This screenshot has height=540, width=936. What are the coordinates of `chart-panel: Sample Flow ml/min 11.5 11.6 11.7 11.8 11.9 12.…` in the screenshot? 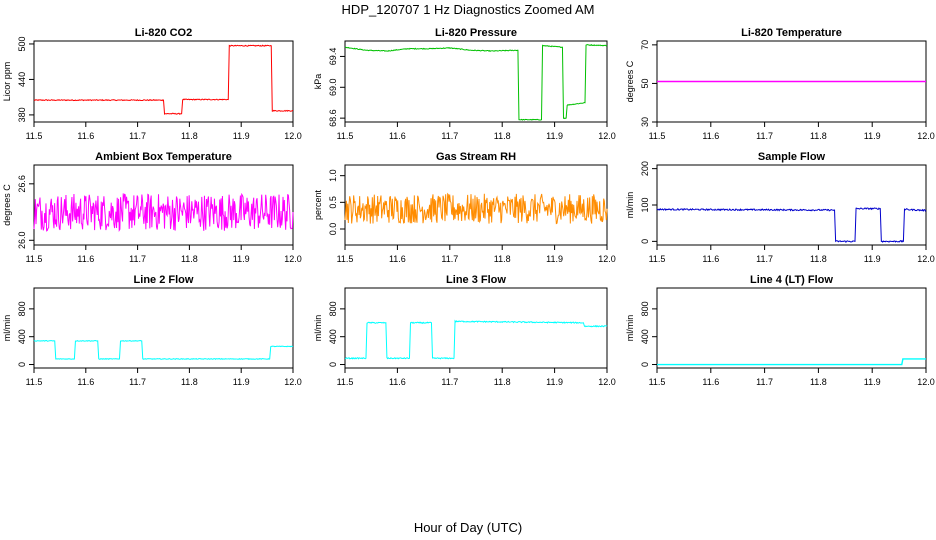 It's located at (780, 207).